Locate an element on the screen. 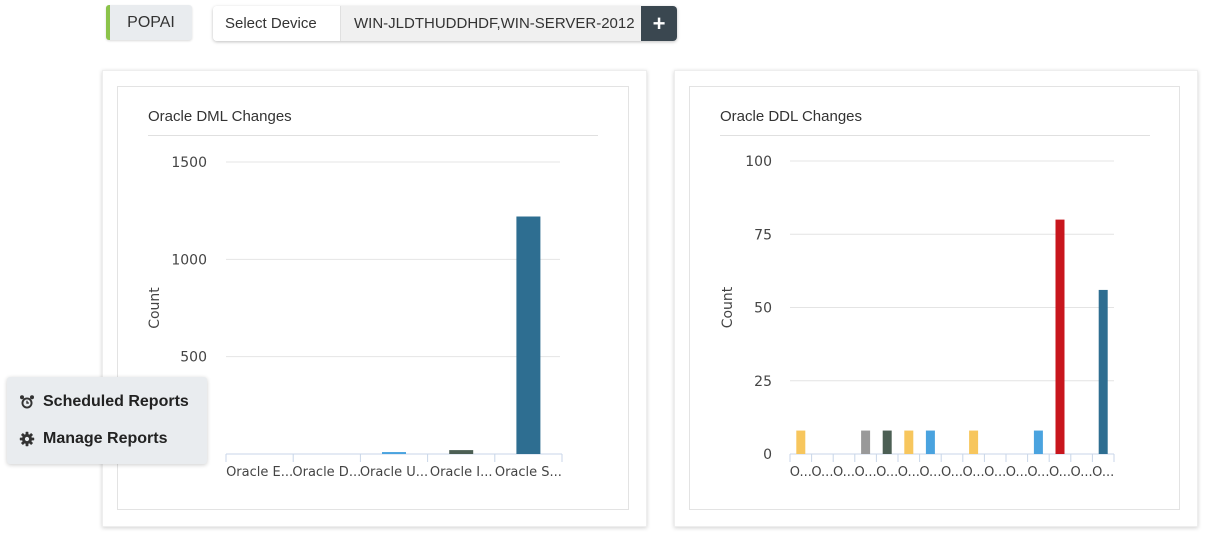  alarm-clock-icon is located at coordinates (27, 402).